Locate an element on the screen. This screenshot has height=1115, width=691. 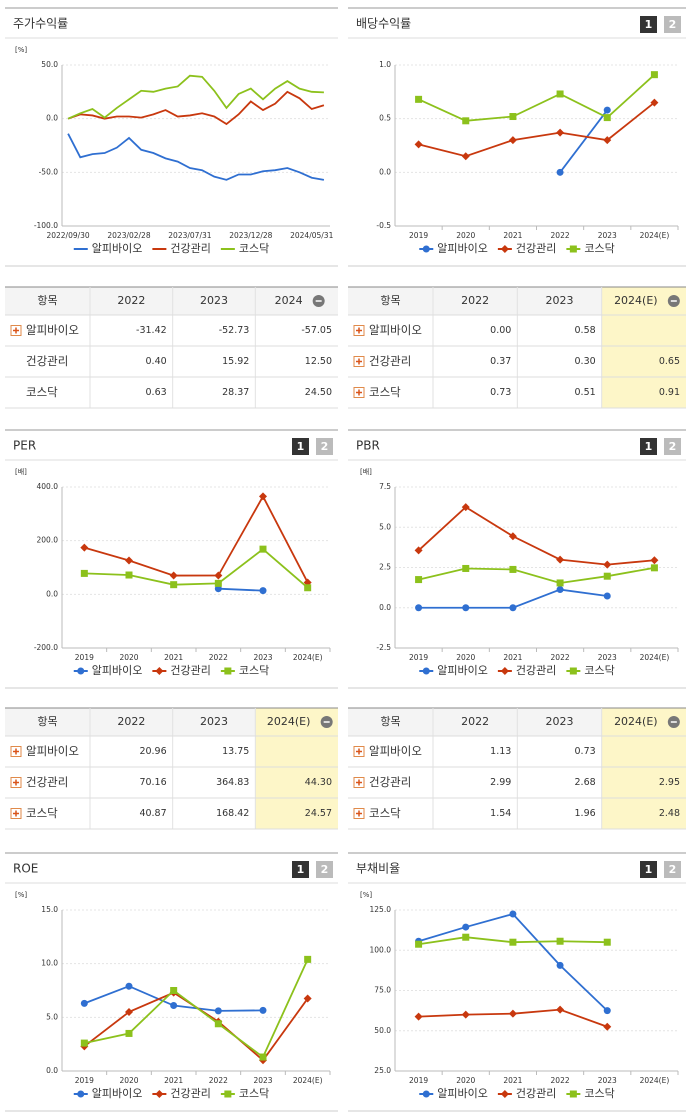
table-header: 항목 is located at coordinates (47, 300).